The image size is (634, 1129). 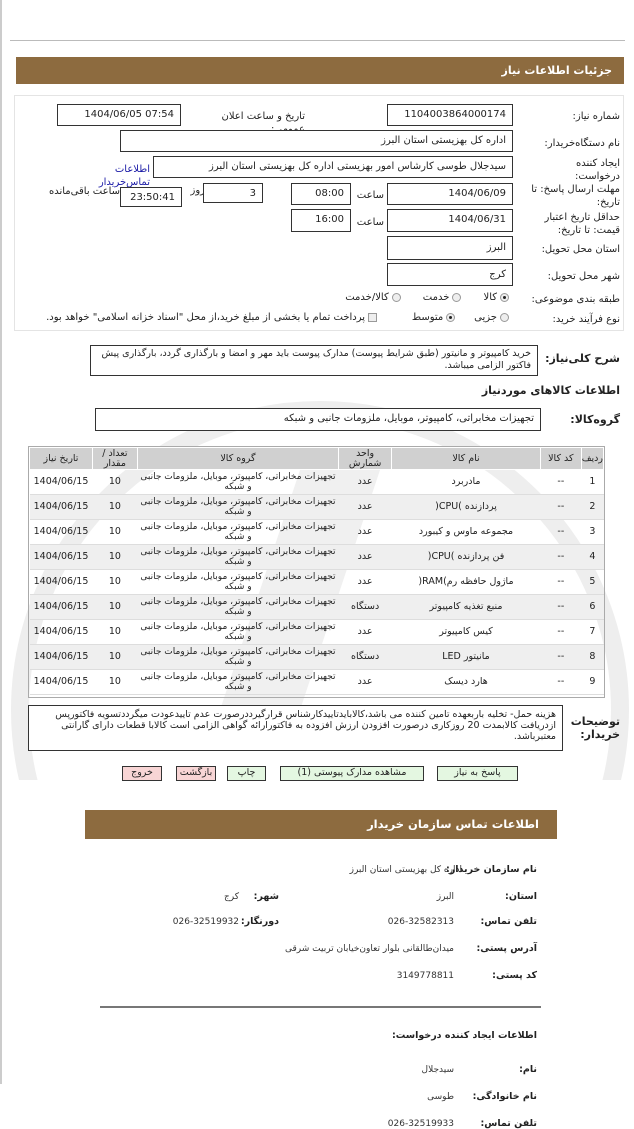 What do you see at coordinates (196, 773) in the screenshot?
I see `back-button: بازگشت` at bounding box center [196, 773].